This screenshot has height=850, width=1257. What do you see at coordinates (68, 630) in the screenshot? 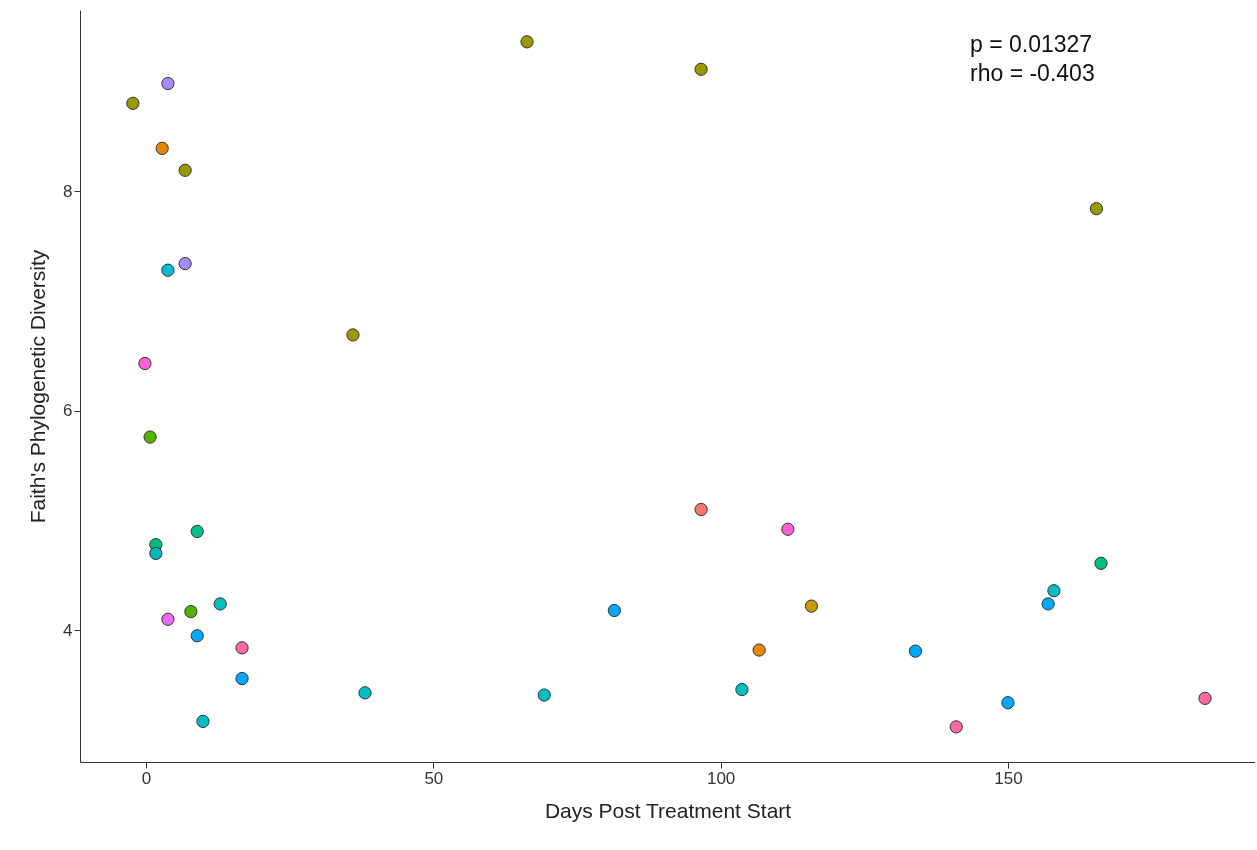
I see `y-tick-label: 4` at bounding box center [68, 630].